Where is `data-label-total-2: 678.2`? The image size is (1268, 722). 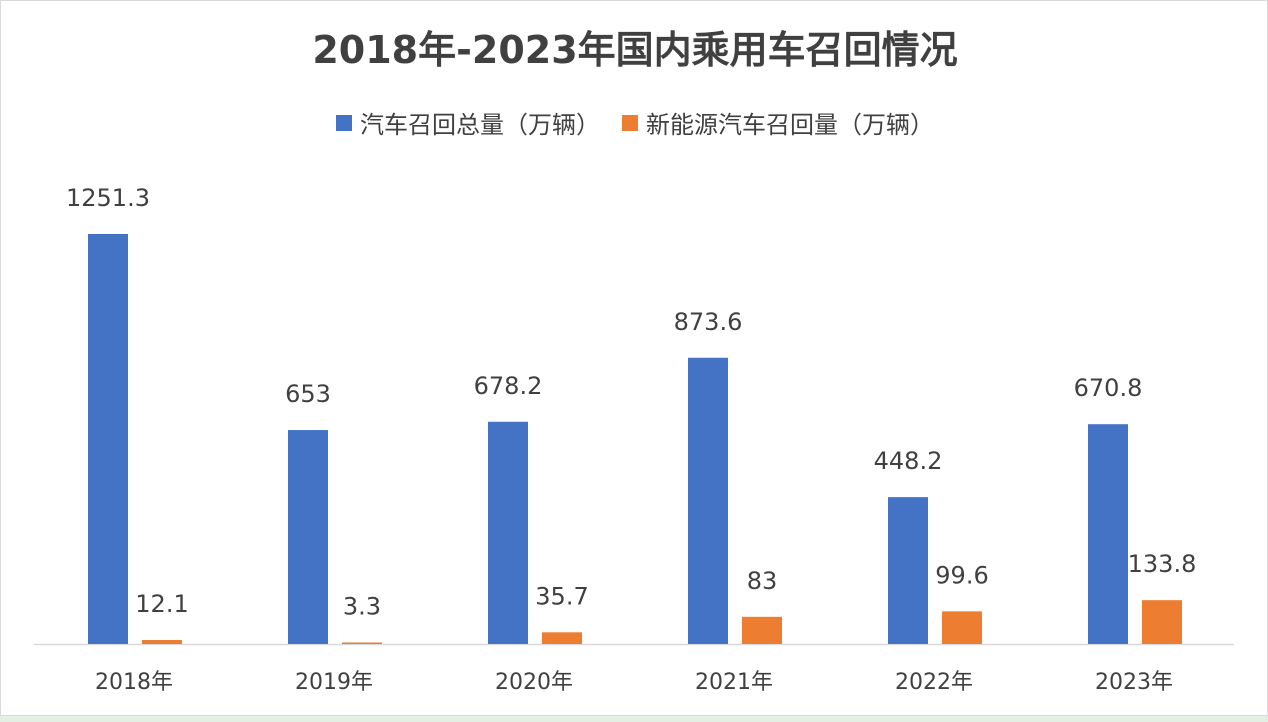 data-label-total-2: 678.2 is located at coordinates (508, 386).